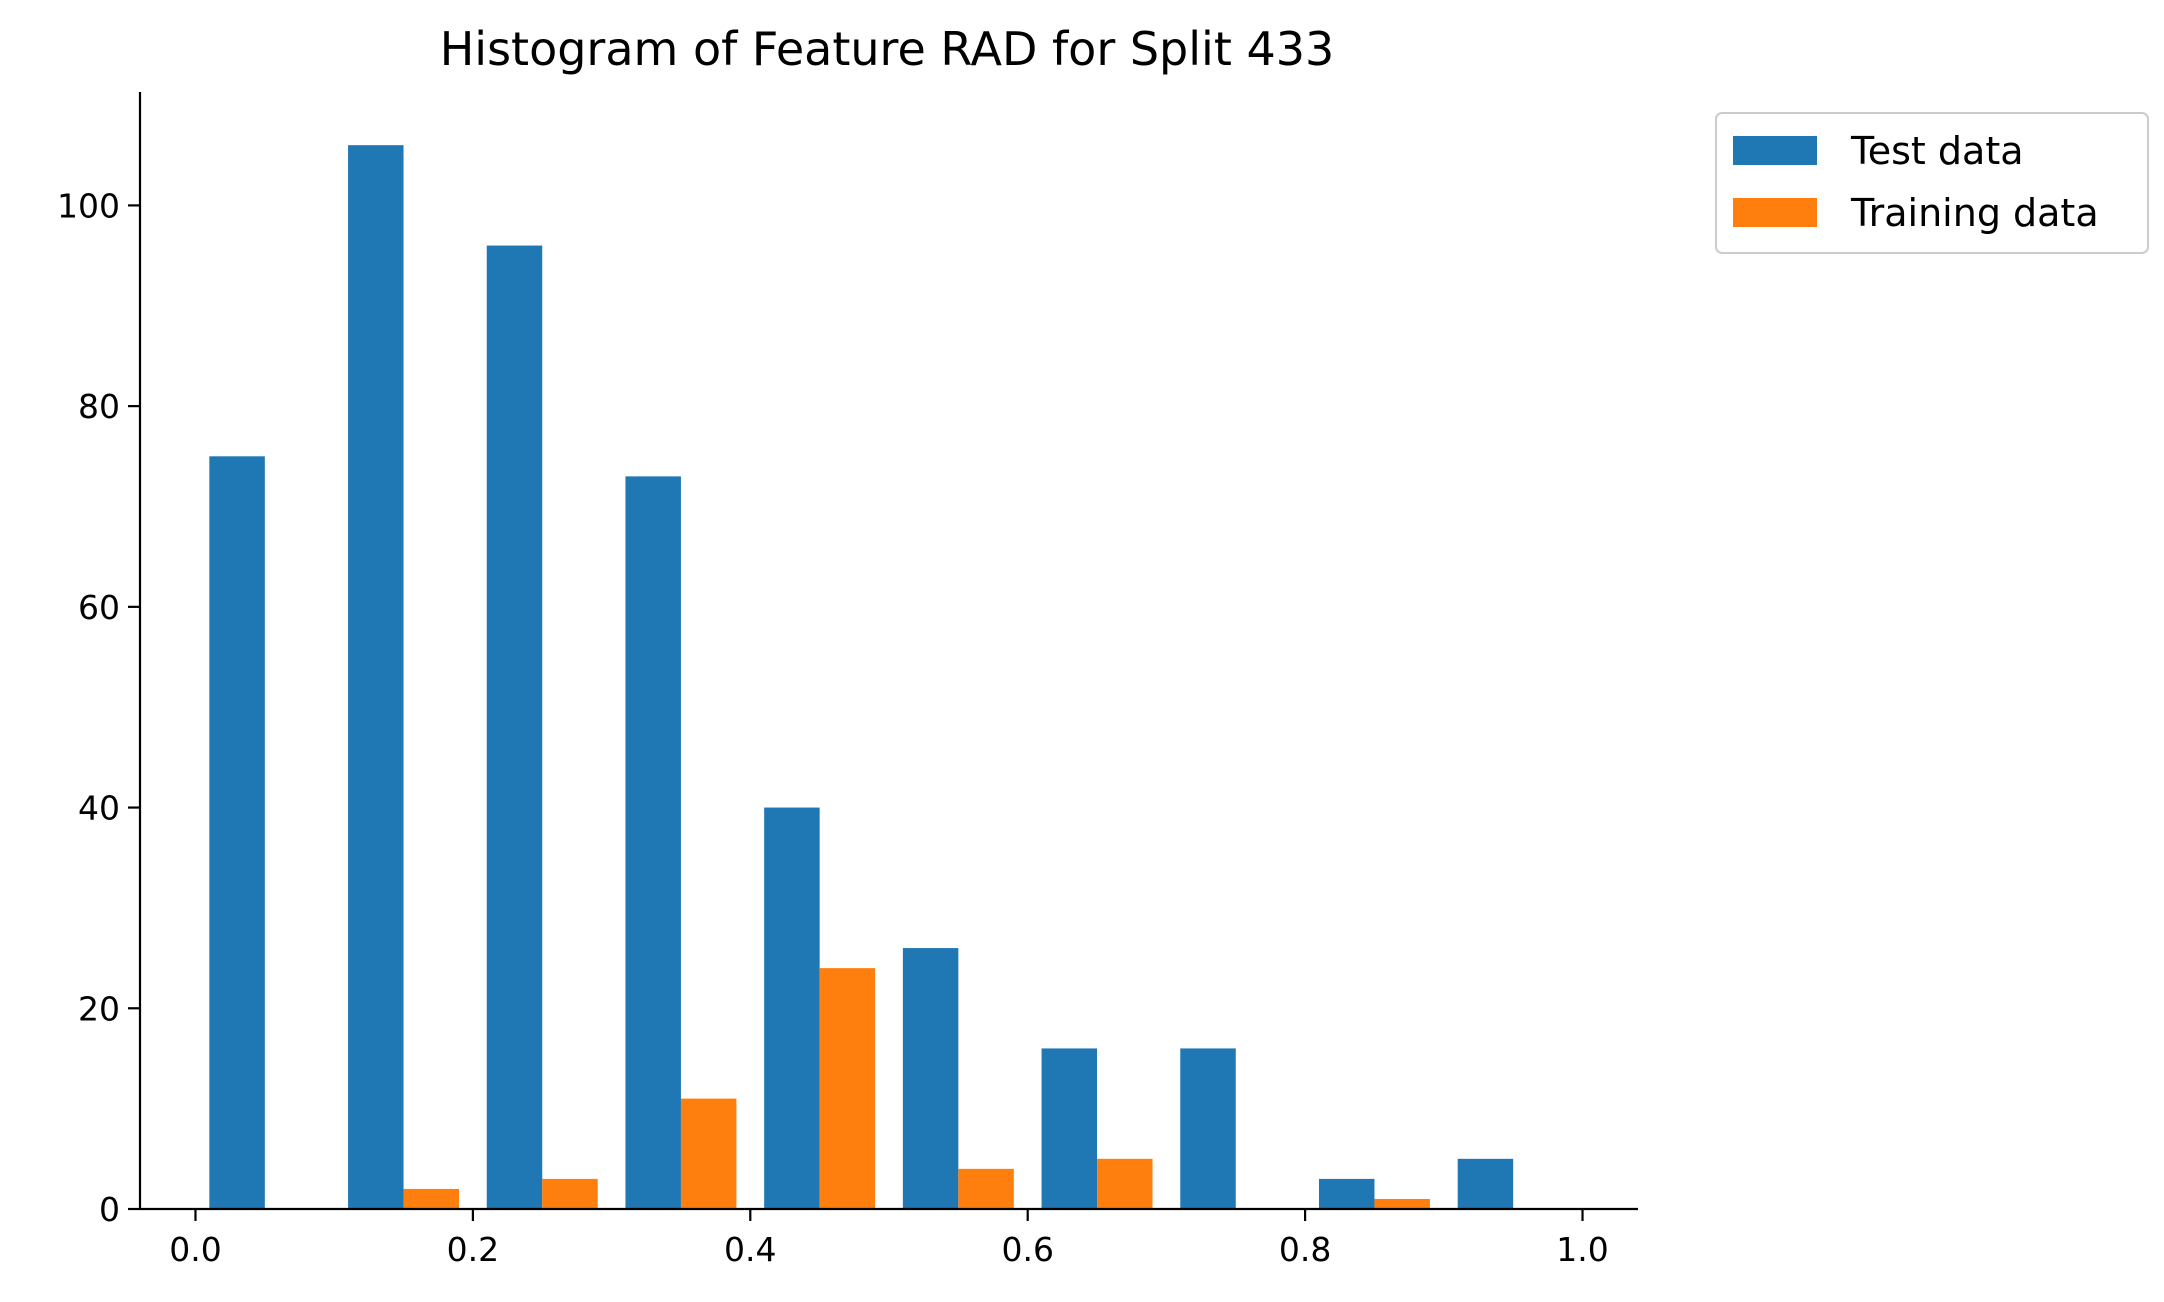 This screenshot has height=1302, width=2164. Describe the element at coordinates (1937, 151) in the screenshot. I see `legend-label-test: Test data` at that location.